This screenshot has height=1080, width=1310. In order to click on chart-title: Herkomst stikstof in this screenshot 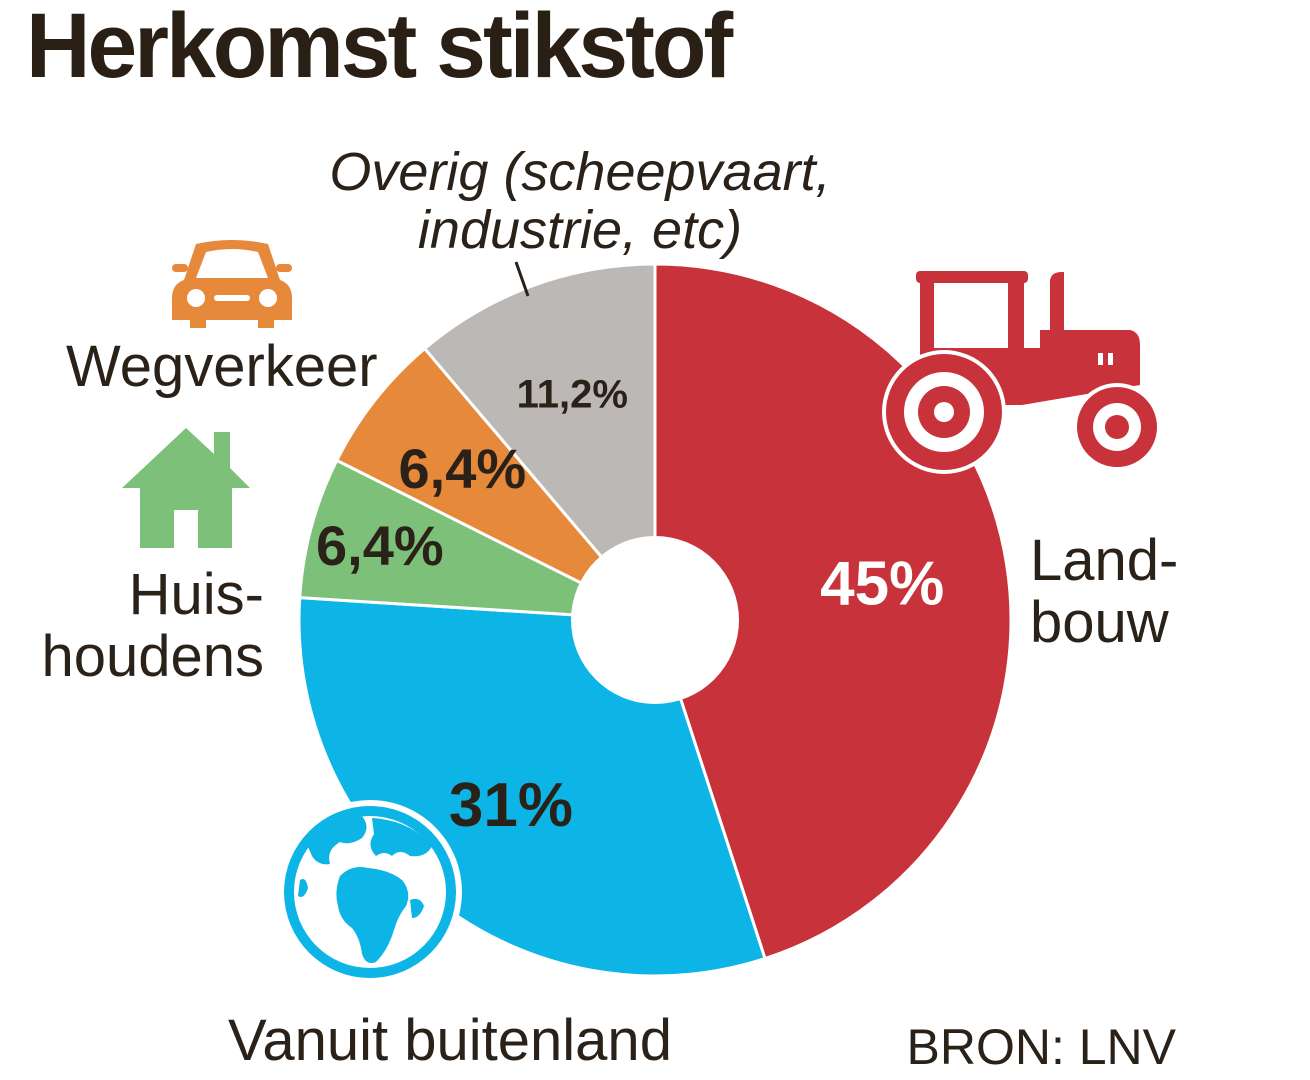, I will do `click(379, 48)`.